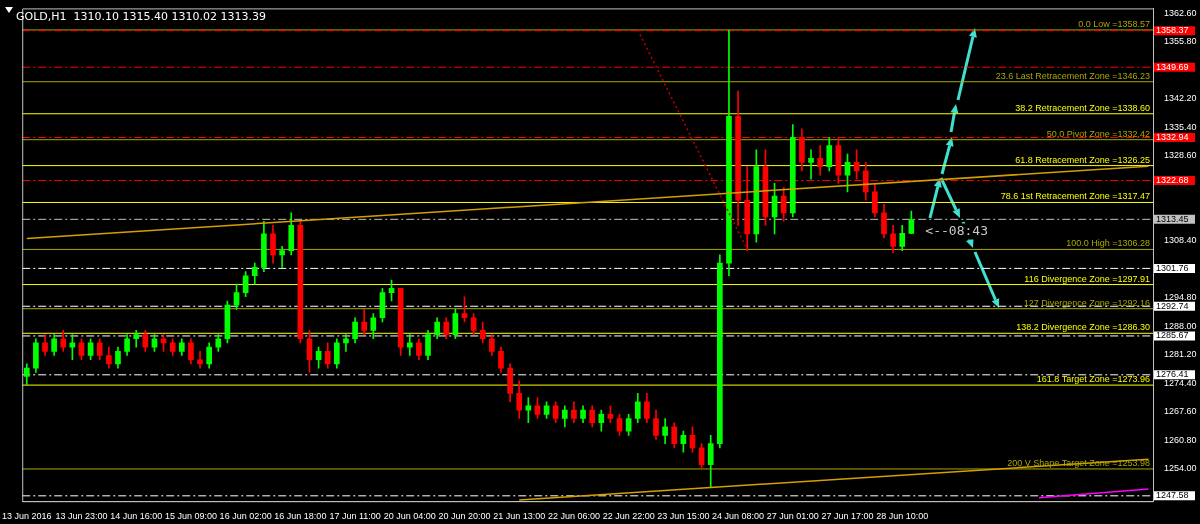 This screenshot has width=1200, height=524. What do you see at coordinates (81, 516) in the screenshot?
I see `x-tick-label: 13 Jun 23:00` at bounding box center [81, 516].